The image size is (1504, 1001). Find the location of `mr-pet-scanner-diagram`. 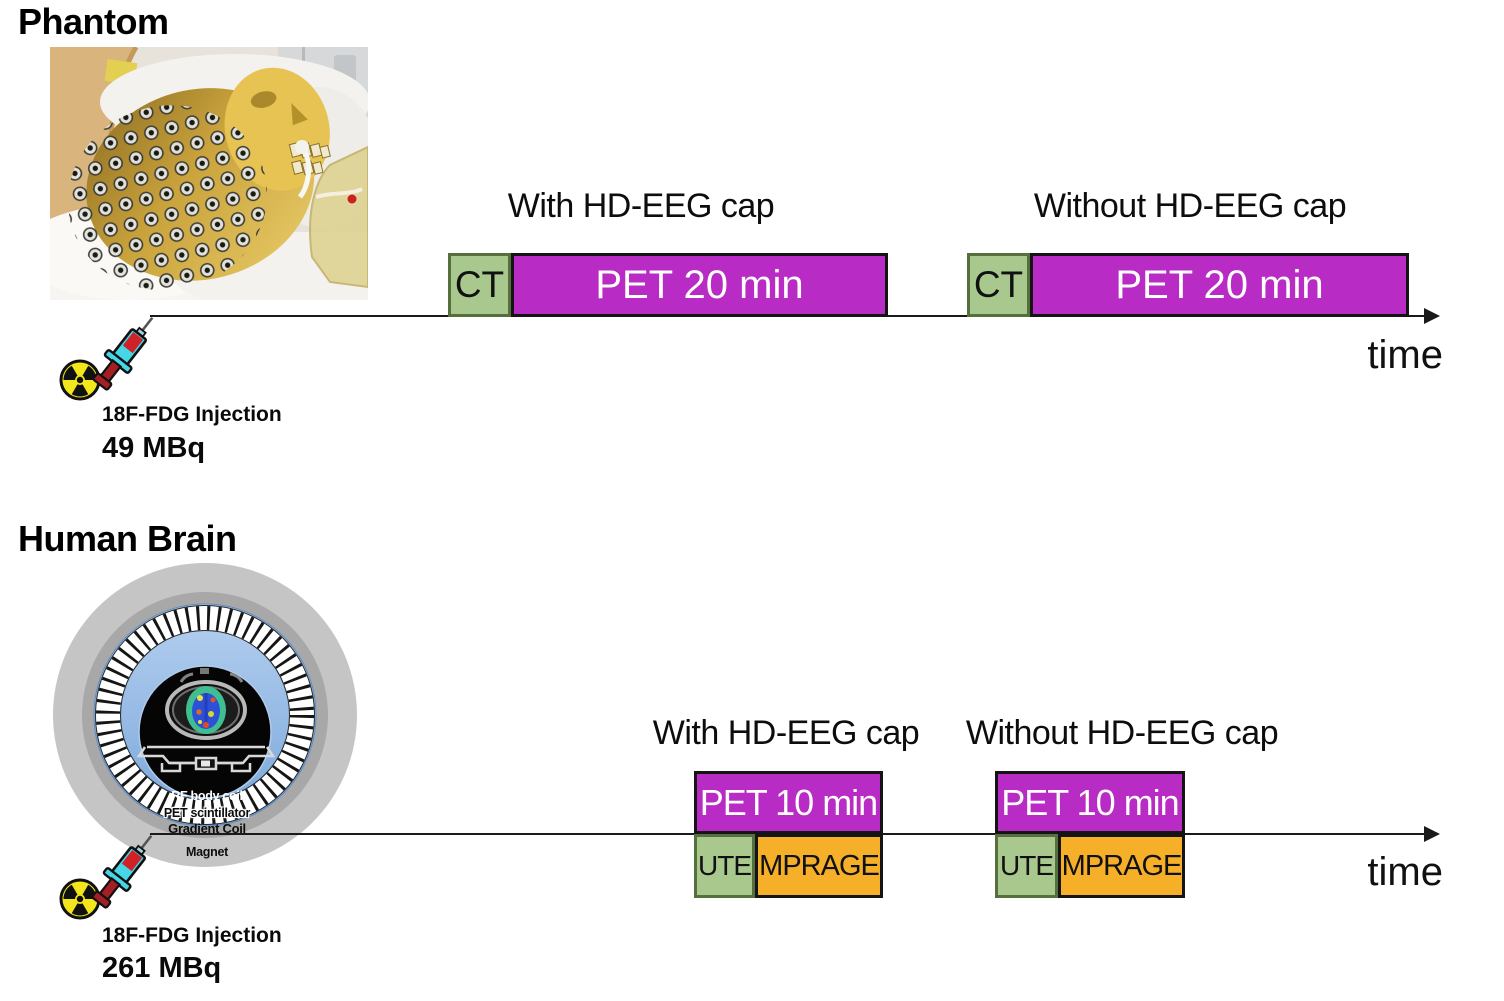

mr-pet-scanner-diagram is located at coordinates (205, 715).